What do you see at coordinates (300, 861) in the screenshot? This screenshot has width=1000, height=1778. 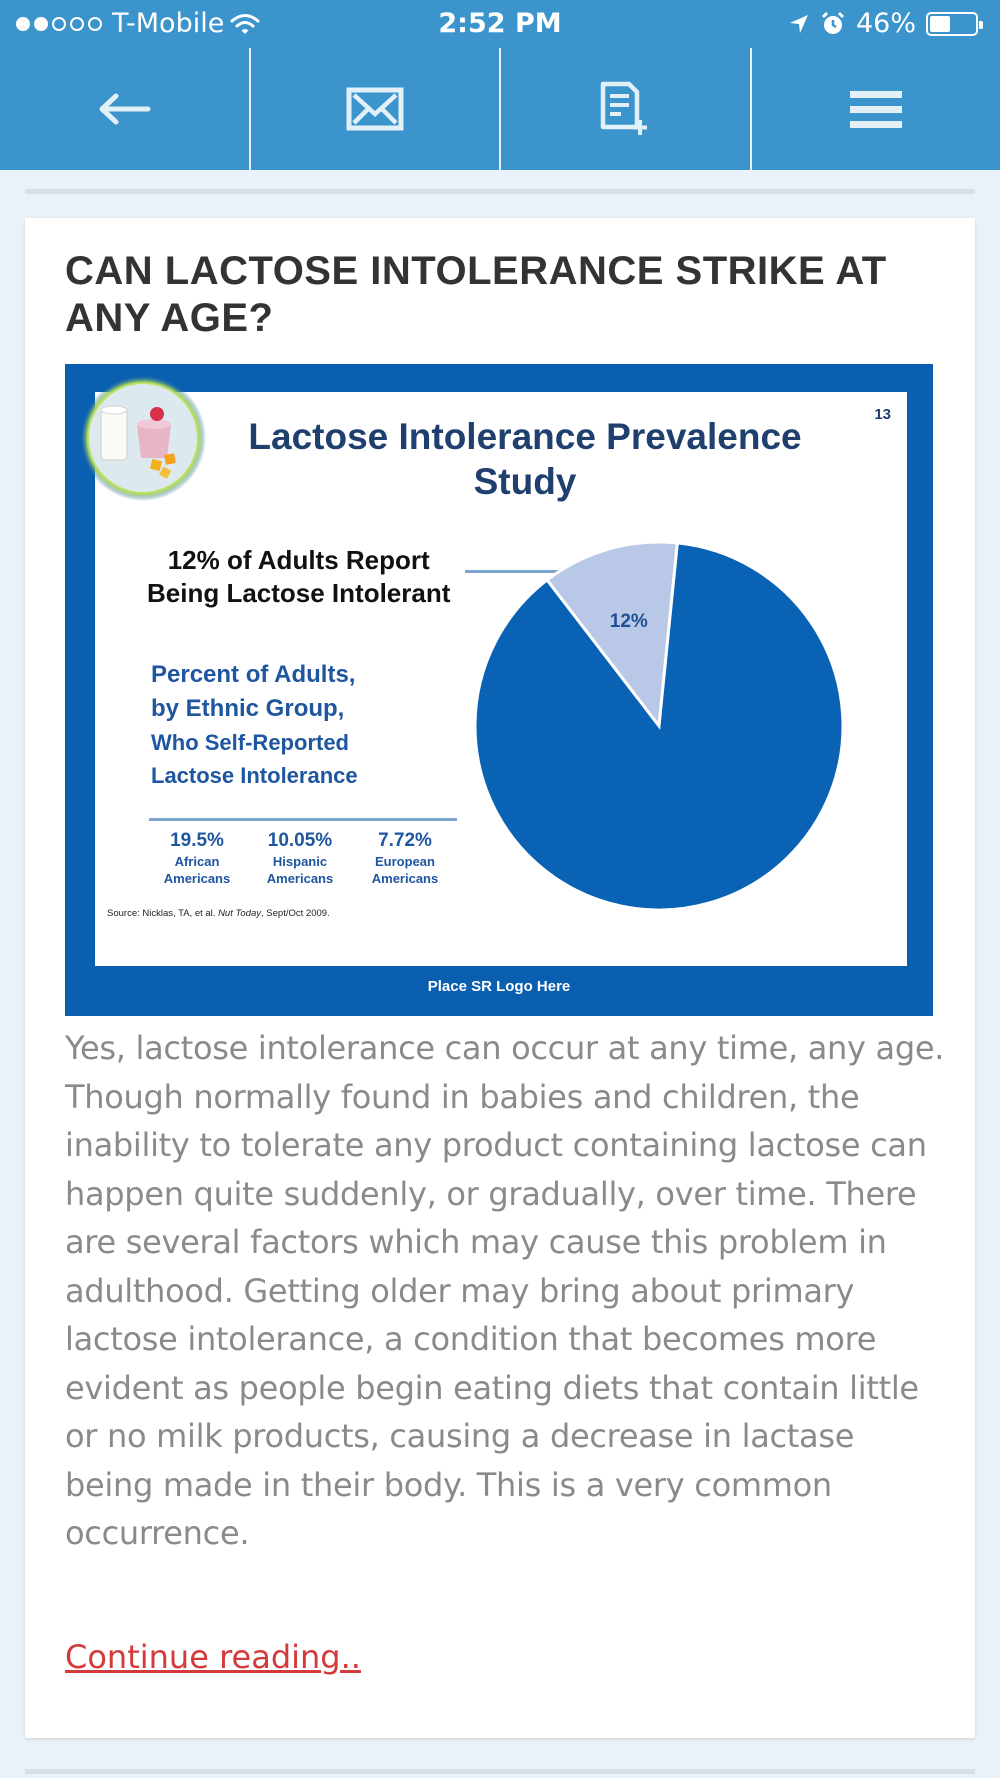 I see `group-label: Hispanic` at bounding box center [300, 861].